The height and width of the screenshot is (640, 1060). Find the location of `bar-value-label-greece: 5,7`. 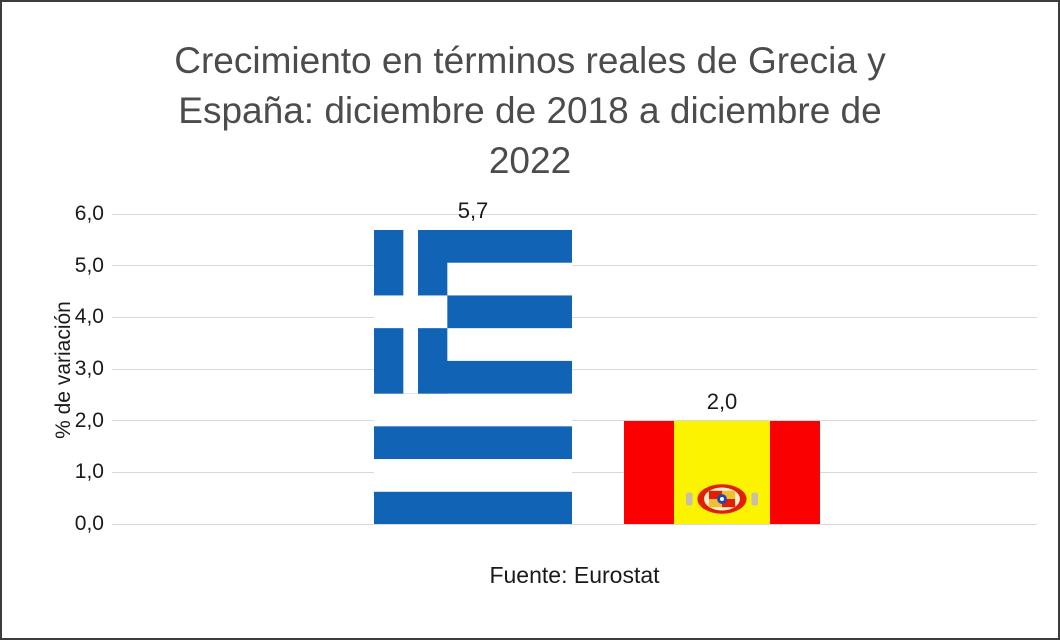

bar-value-label-greece: 5,7 is located at coordinates (473, 210).